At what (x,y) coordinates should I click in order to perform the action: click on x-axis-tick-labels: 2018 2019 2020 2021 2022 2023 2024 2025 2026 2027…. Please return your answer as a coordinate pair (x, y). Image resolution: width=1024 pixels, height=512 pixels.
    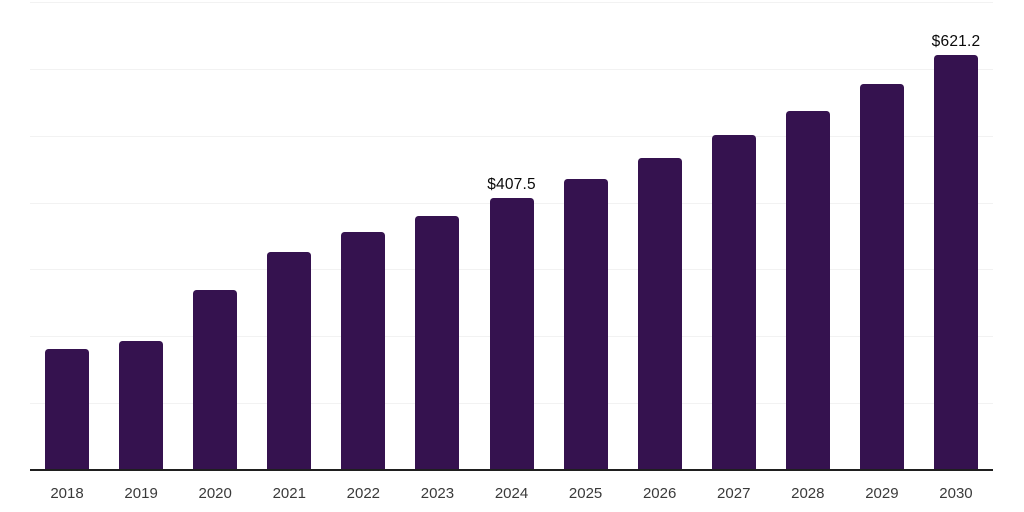
    Looking at the image, I should click on (511, 493).